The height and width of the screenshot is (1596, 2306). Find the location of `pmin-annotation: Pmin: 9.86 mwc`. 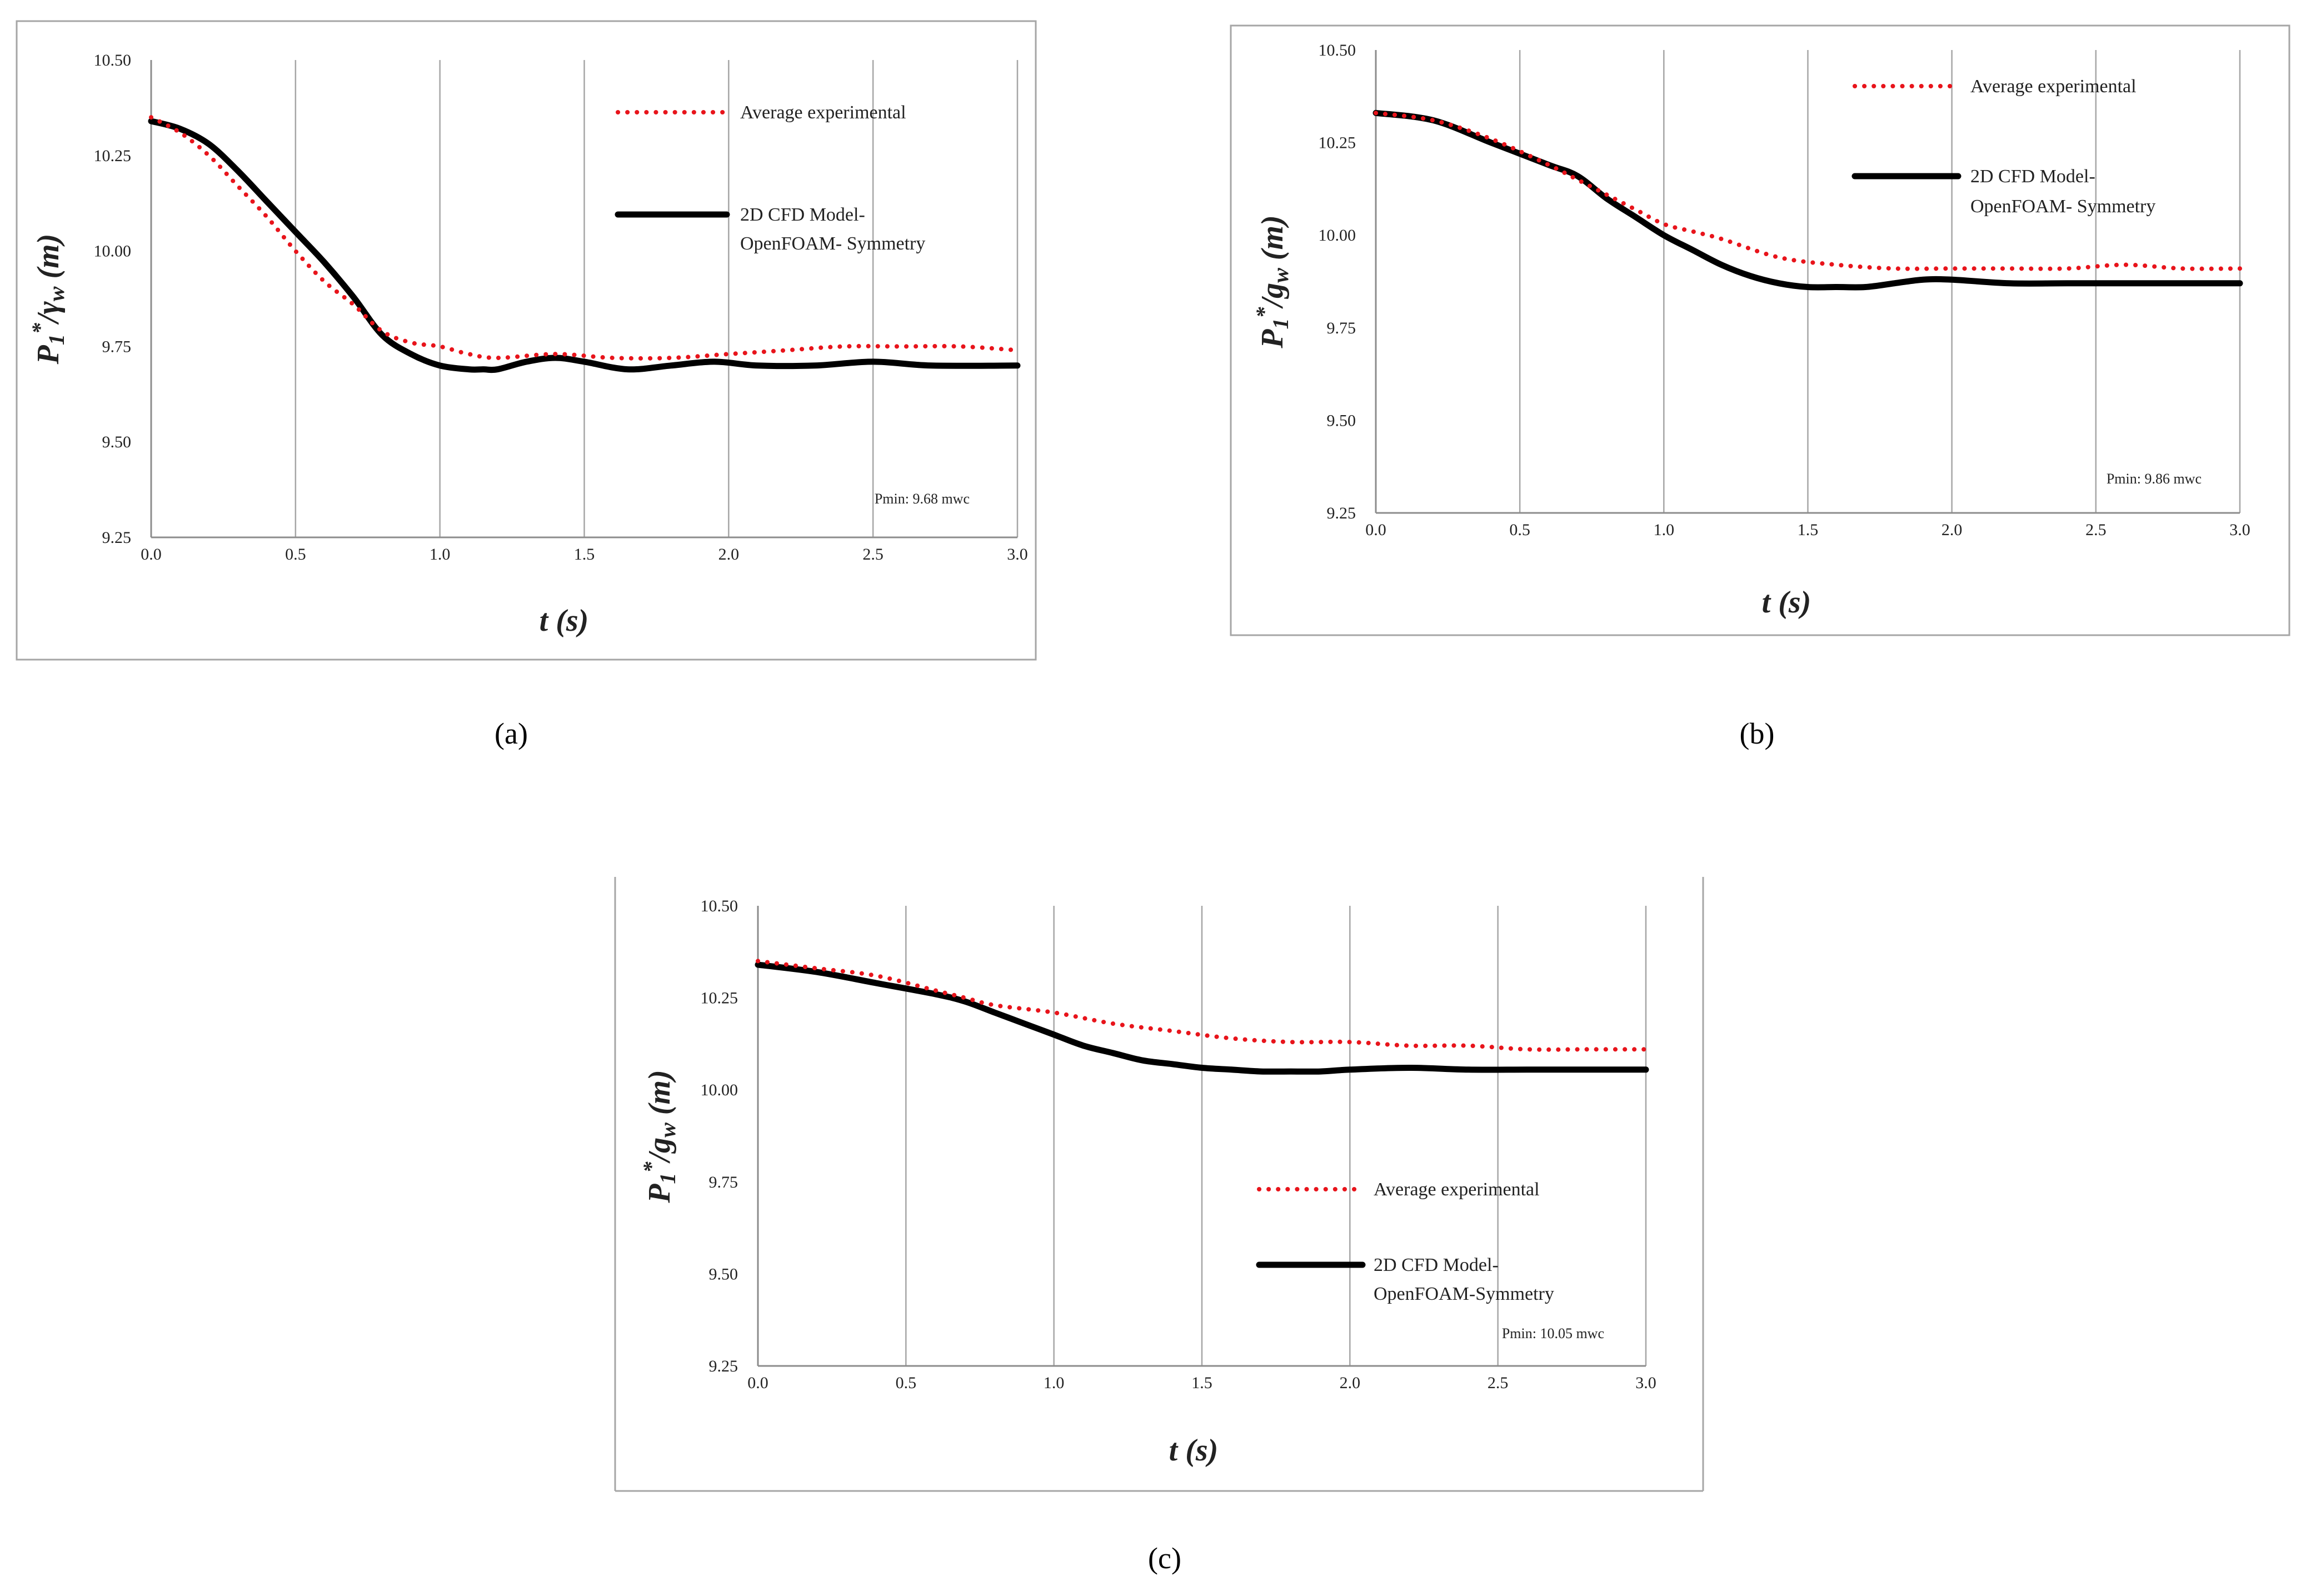

pmin-annotation: Pmin: 9.86 mwc is located at coordinates (2154, 479).